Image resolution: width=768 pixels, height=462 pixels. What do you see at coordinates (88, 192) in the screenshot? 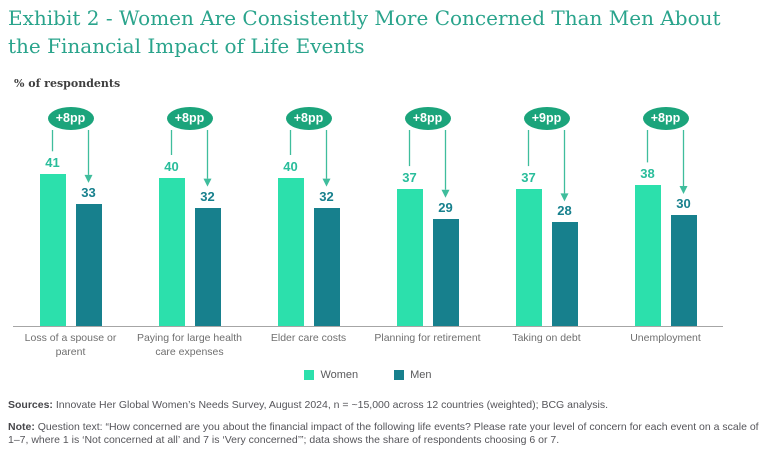
I see `men-value-label: 33` at bounding box center [88, 192].